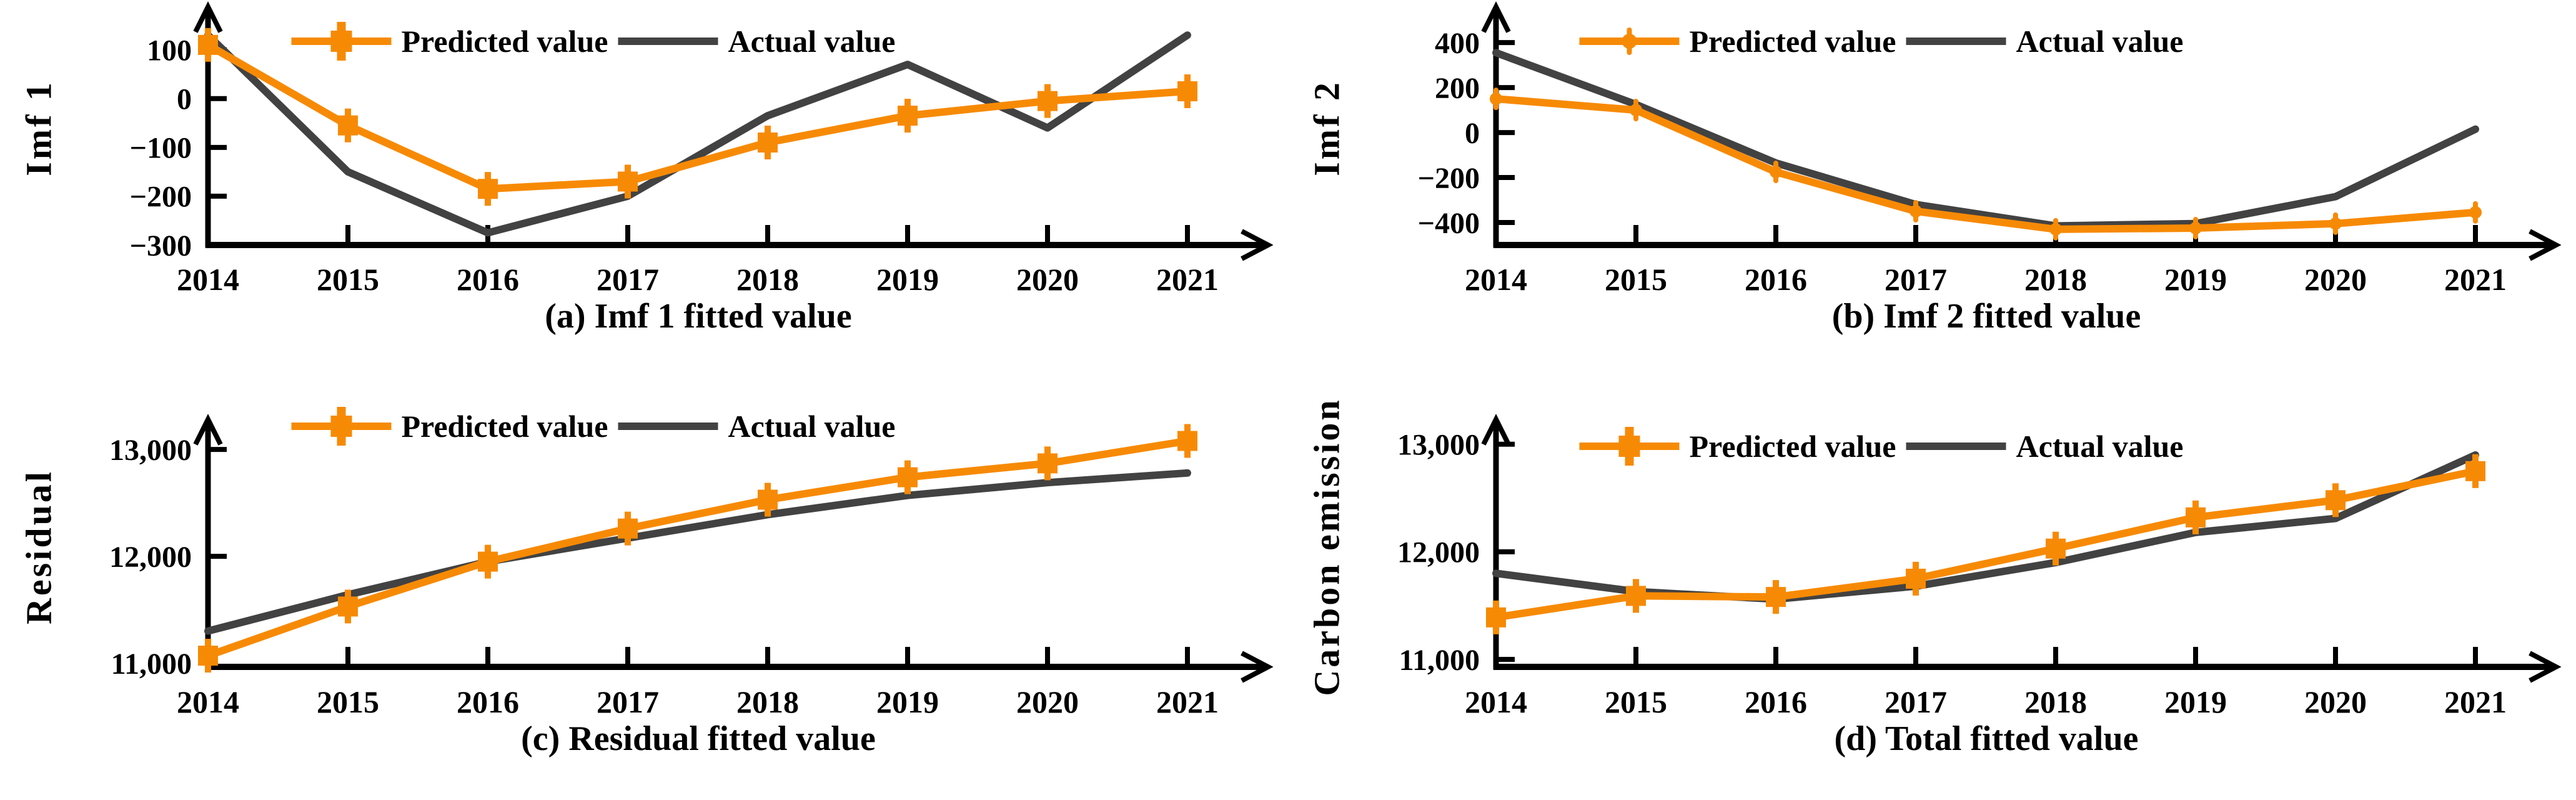  Describe the element at coordinates (38, 128) in the screenshot. I see `y-axis-title: Imf 1` at that location.